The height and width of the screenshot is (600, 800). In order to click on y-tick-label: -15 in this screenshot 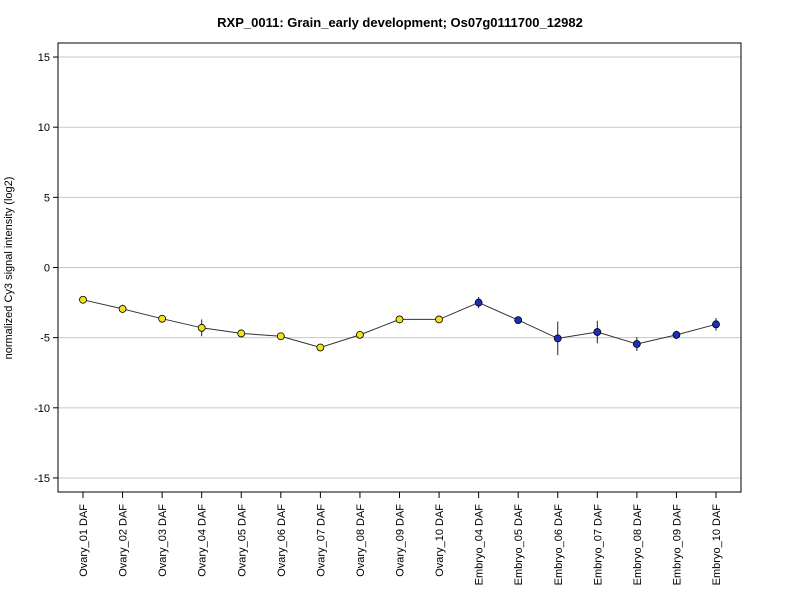, I will do `click(42, 479)`.